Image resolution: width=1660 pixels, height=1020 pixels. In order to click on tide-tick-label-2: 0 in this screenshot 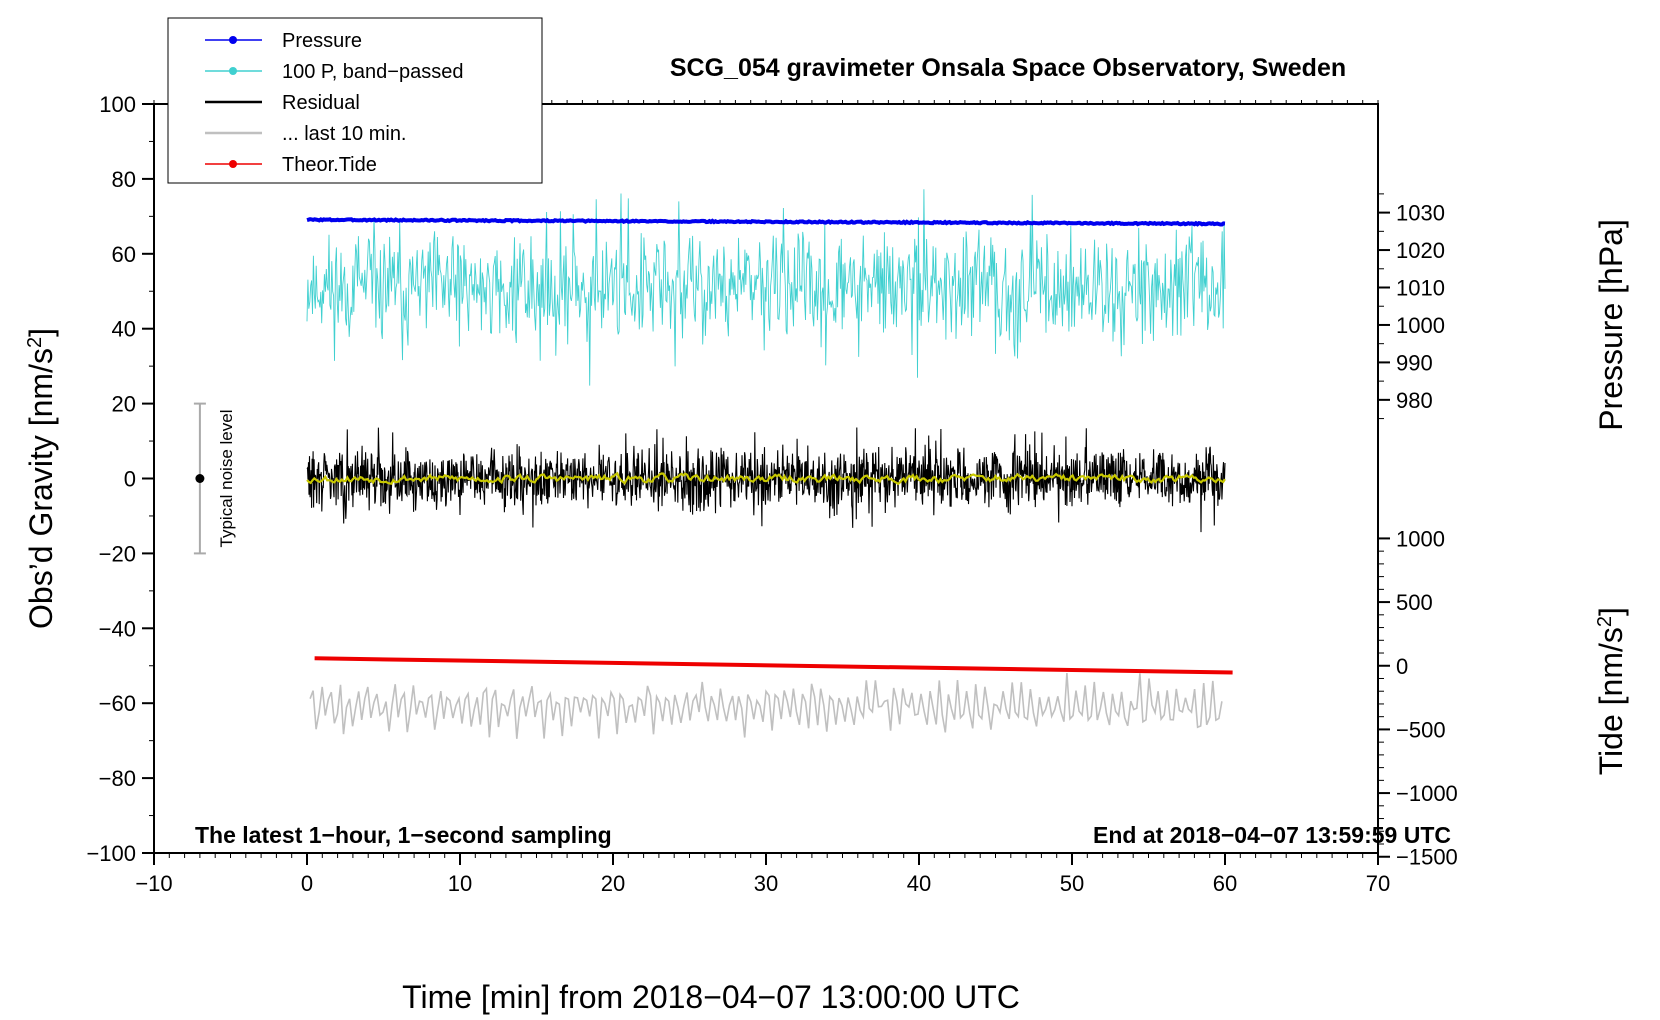, I will do `click(1402, 666)`.